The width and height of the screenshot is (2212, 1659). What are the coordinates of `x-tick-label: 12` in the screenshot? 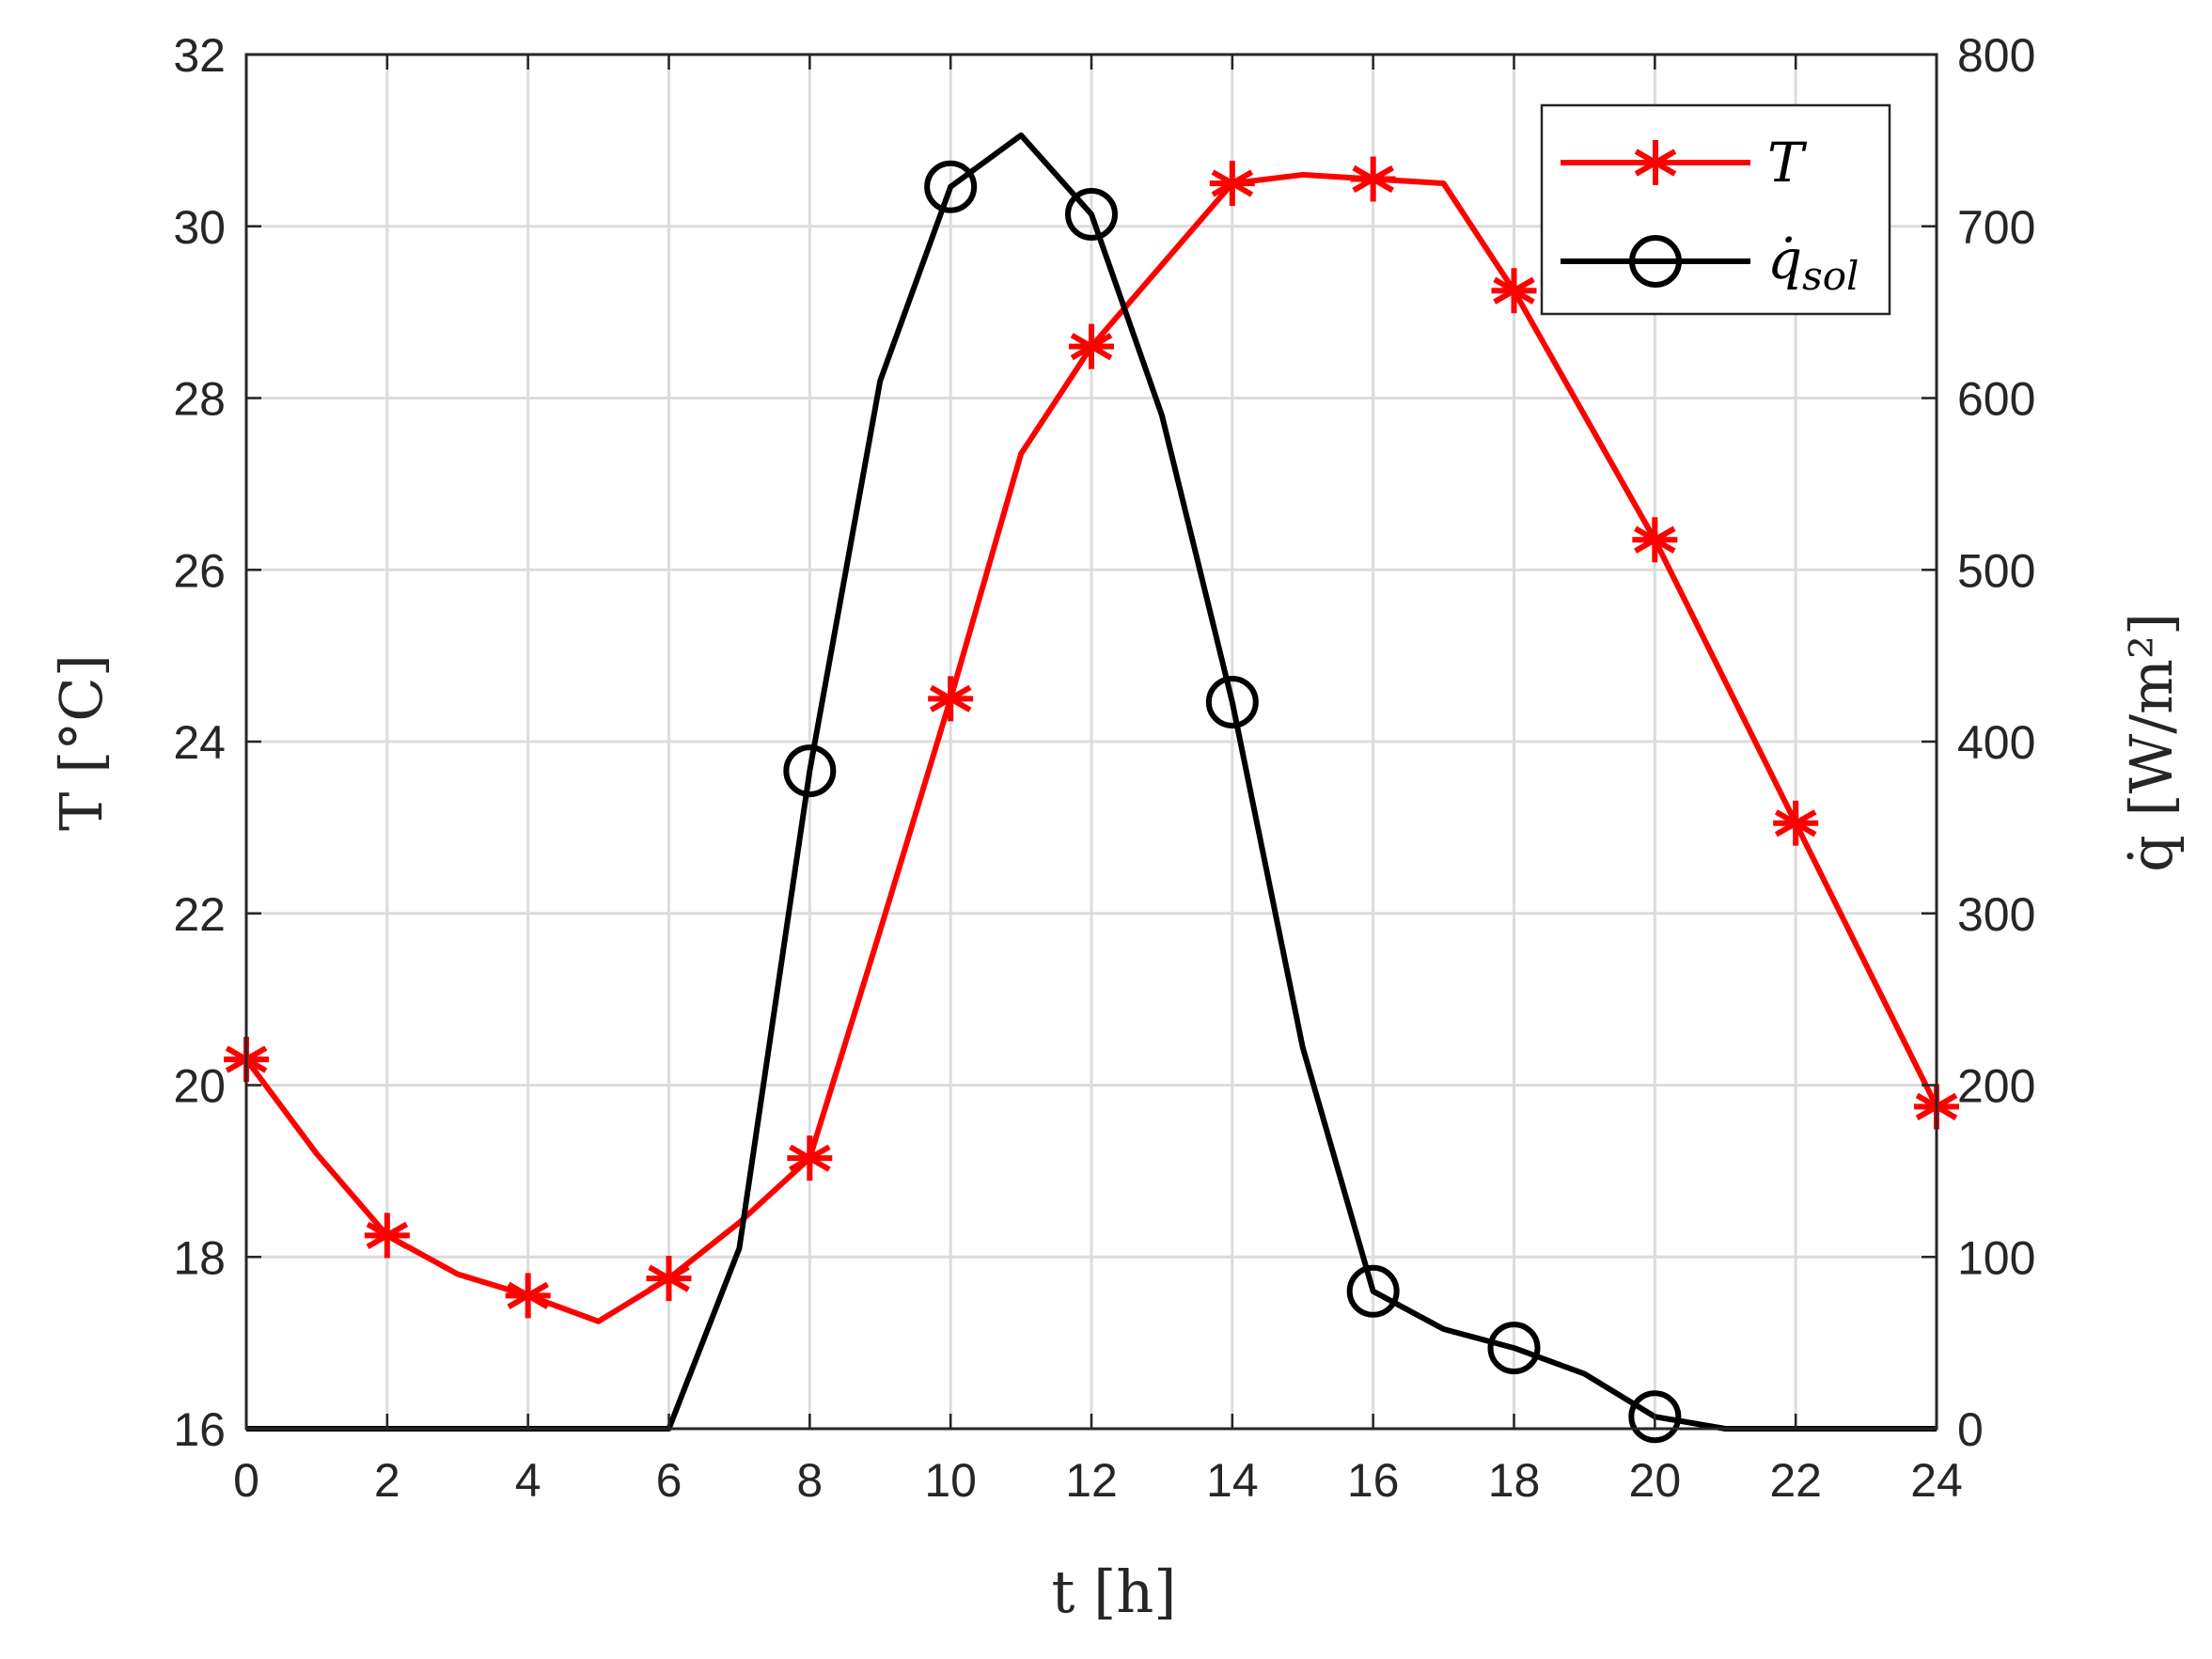 It's located at (1091, 1480).